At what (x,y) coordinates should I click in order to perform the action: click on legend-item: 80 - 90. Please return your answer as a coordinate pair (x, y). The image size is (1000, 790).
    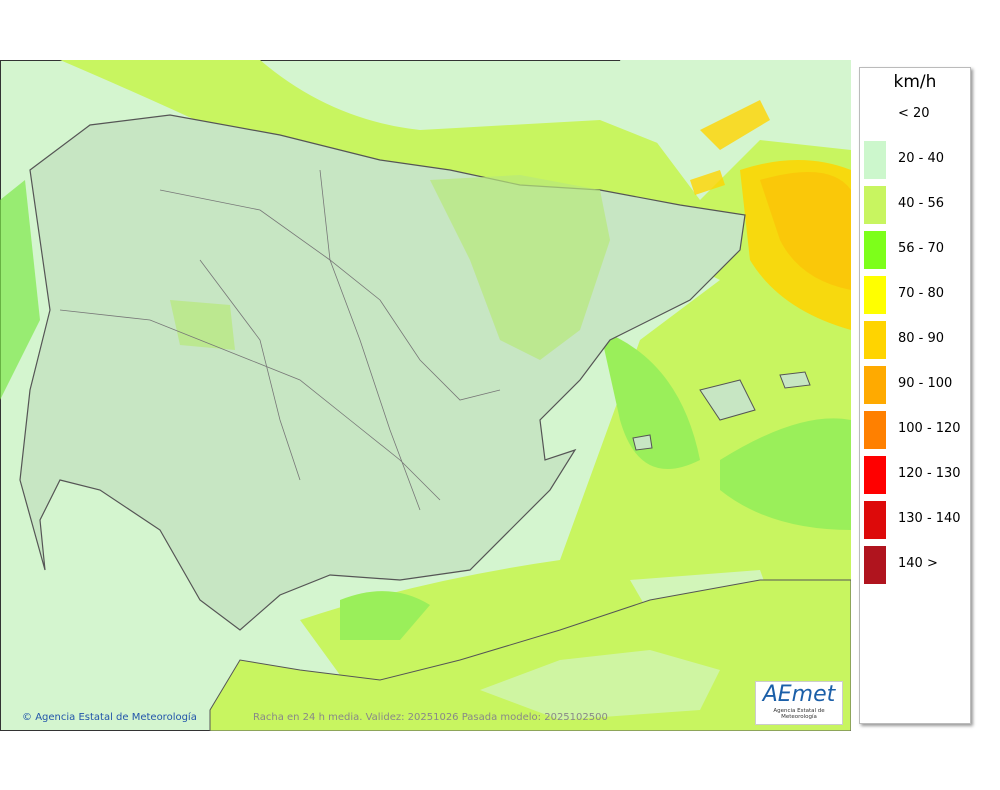
    Looking at the image, I should click on (916, 340).